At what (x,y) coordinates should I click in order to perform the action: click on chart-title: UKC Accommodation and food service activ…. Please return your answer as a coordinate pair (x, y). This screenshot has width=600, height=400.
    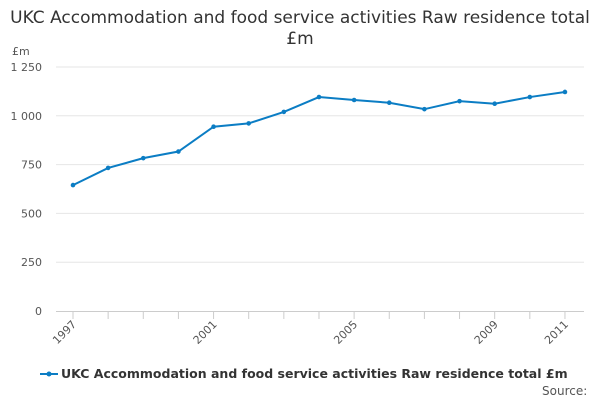
    Looking at the image, I should click on (300, 28).